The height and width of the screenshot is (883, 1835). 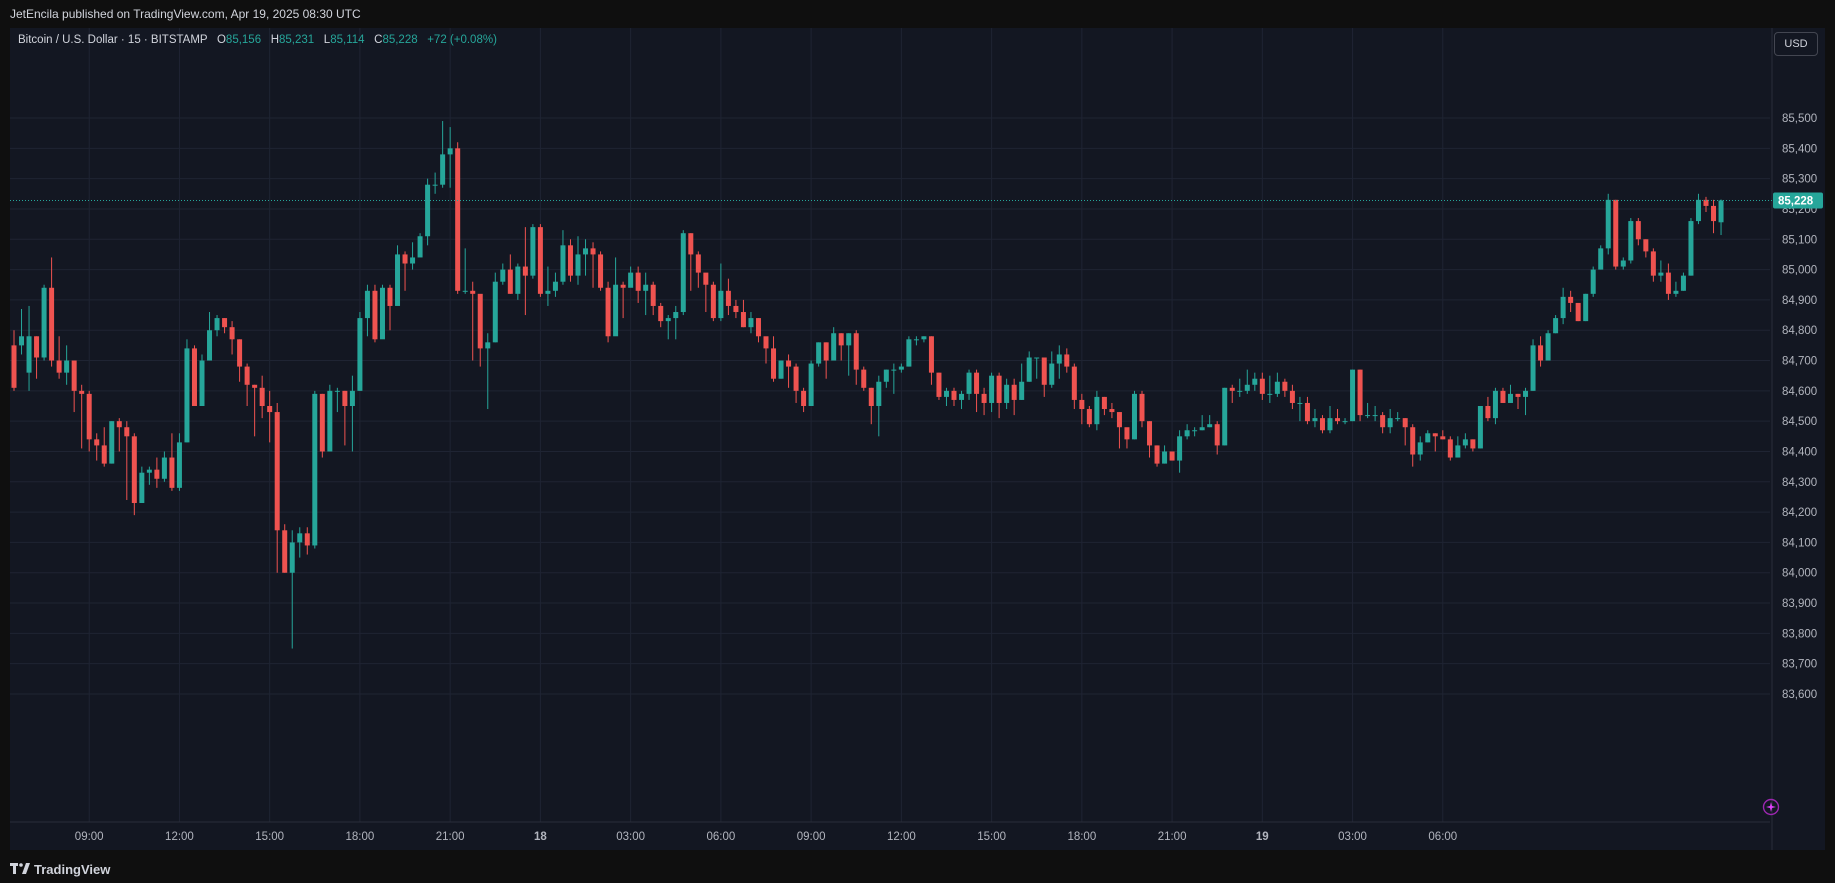 What do you see at coordinates (1799, 149) in the screenshot?
I see `y-tick-label: 85,400` at bounding box center [1799, 149].